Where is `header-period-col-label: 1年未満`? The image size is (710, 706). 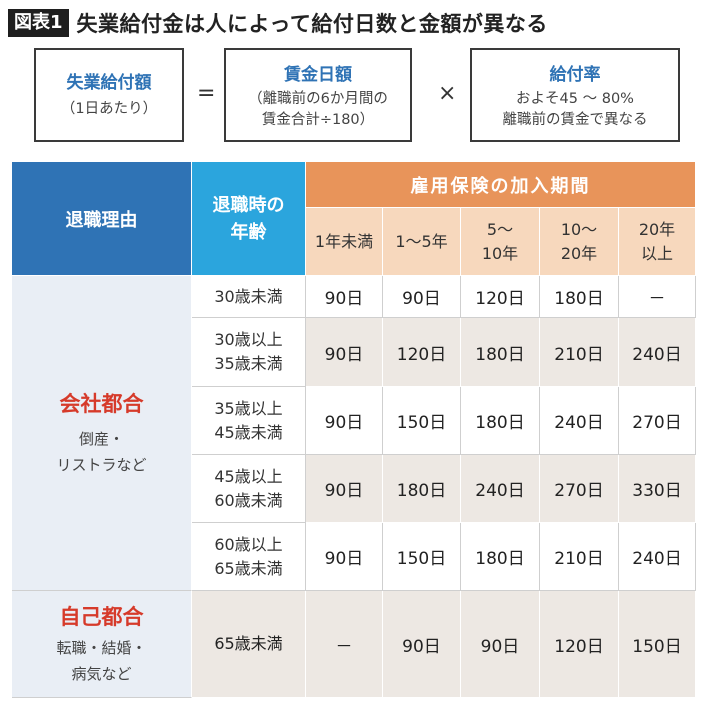
header-period-col-label: 1年未満 is located at coordinates (344, 241).